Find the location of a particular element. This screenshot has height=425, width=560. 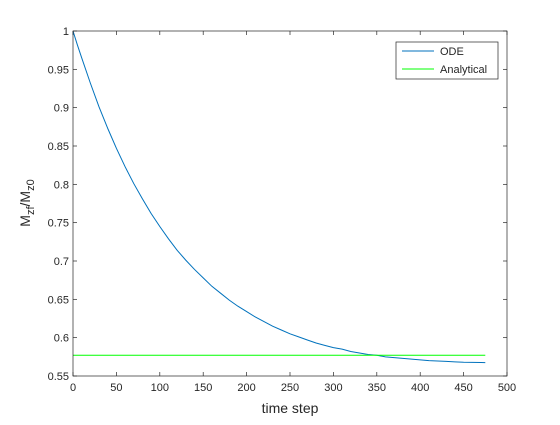

x-tick-label: 350 is located at coordinates (377, 388).